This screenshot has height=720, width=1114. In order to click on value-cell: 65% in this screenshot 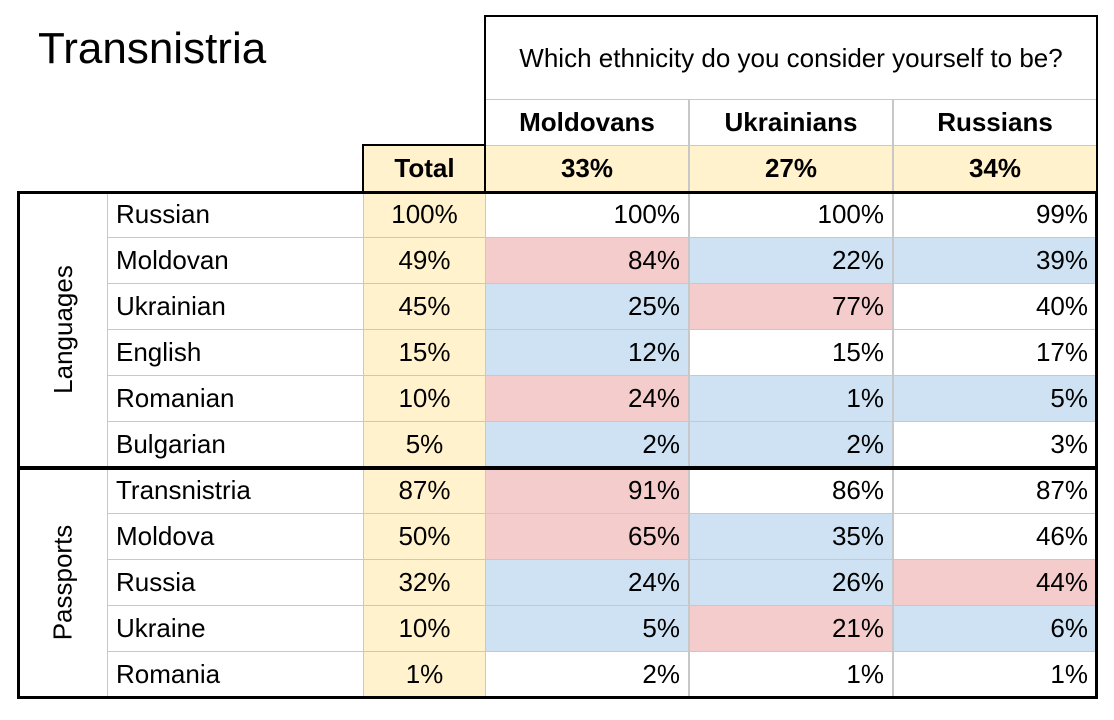, I will do `click(587, 536)`.